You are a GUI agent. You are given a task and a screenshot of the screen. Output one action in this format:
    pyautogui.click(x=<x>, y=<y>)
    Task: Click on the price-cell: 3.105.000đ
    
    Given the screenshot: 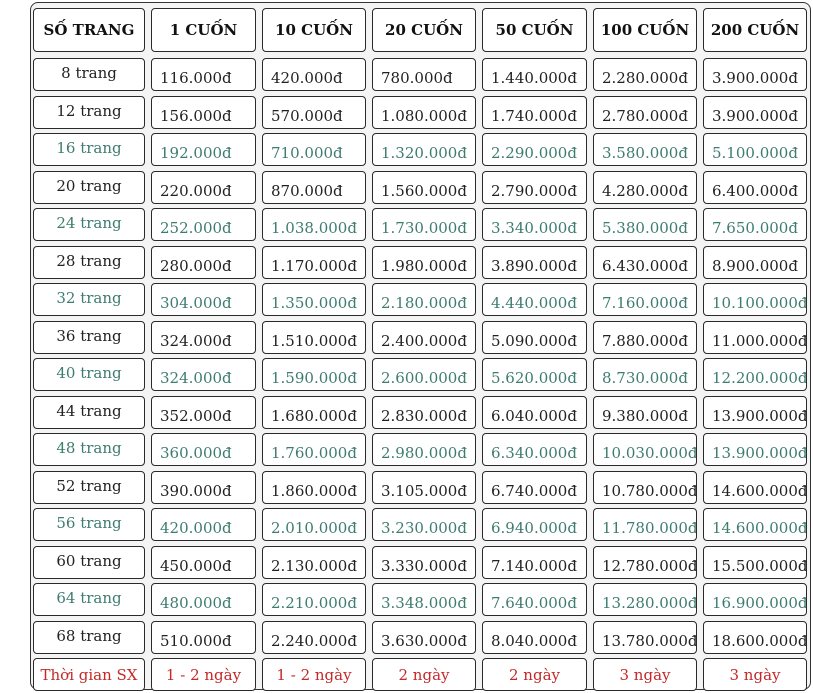 What is the action you would take?
    pyautogui.click(x=424, y=487)
    